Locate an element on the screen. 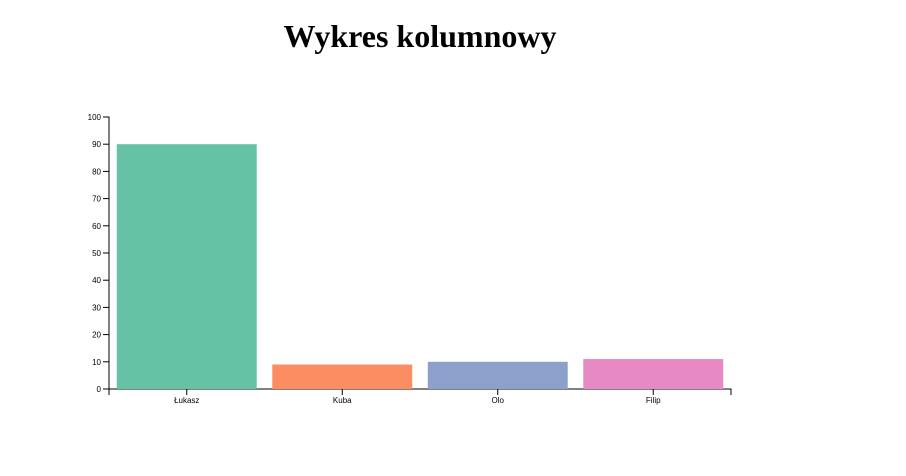 Image resolution: width=906 pixels, height=476 pixels. y-tick-label: 70 is located at coordinates (96, 199).